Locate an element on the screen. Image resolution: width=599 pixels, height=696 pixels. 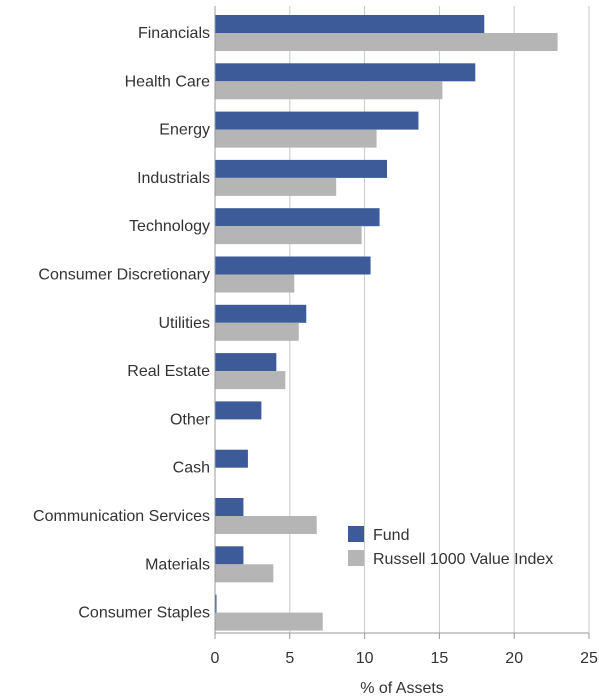
category-label-cash: Cash is located at coordinates (191, 468).